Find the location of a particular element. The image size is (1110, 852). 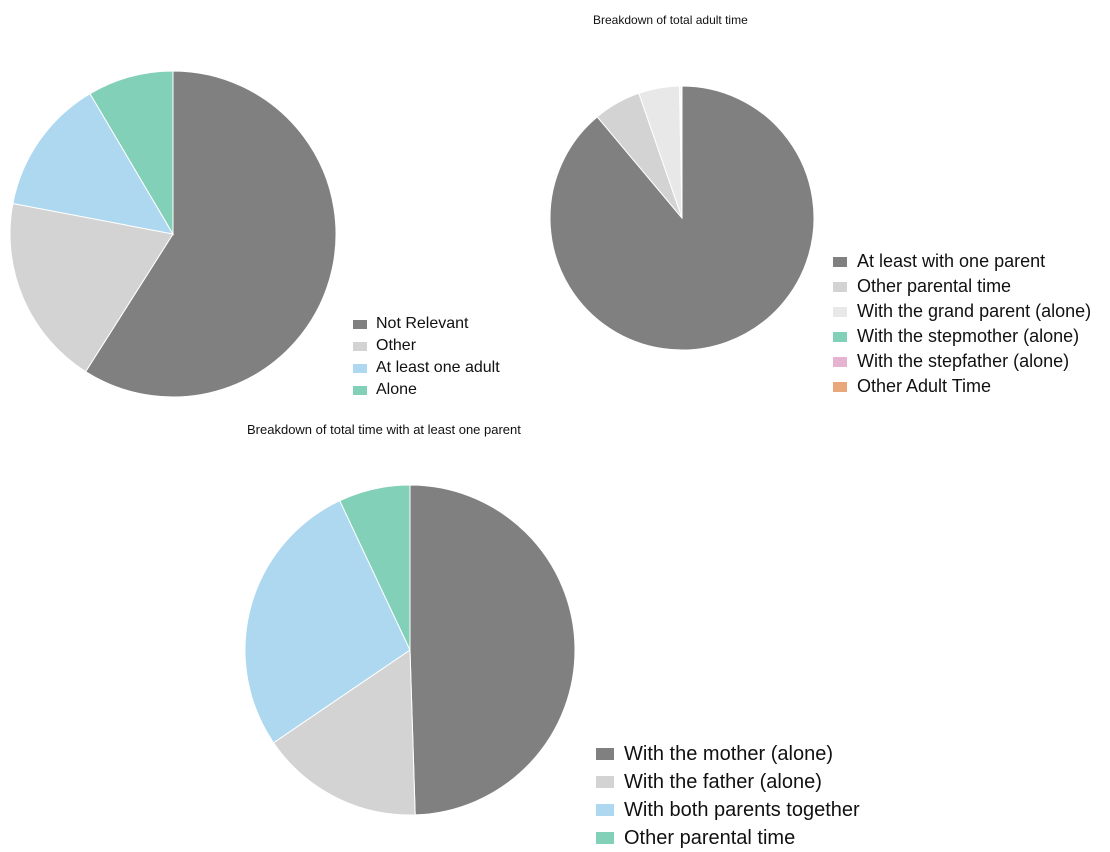

pie-2-legend-label: With the stepfather (alone) is located at coordinates (963, 361).